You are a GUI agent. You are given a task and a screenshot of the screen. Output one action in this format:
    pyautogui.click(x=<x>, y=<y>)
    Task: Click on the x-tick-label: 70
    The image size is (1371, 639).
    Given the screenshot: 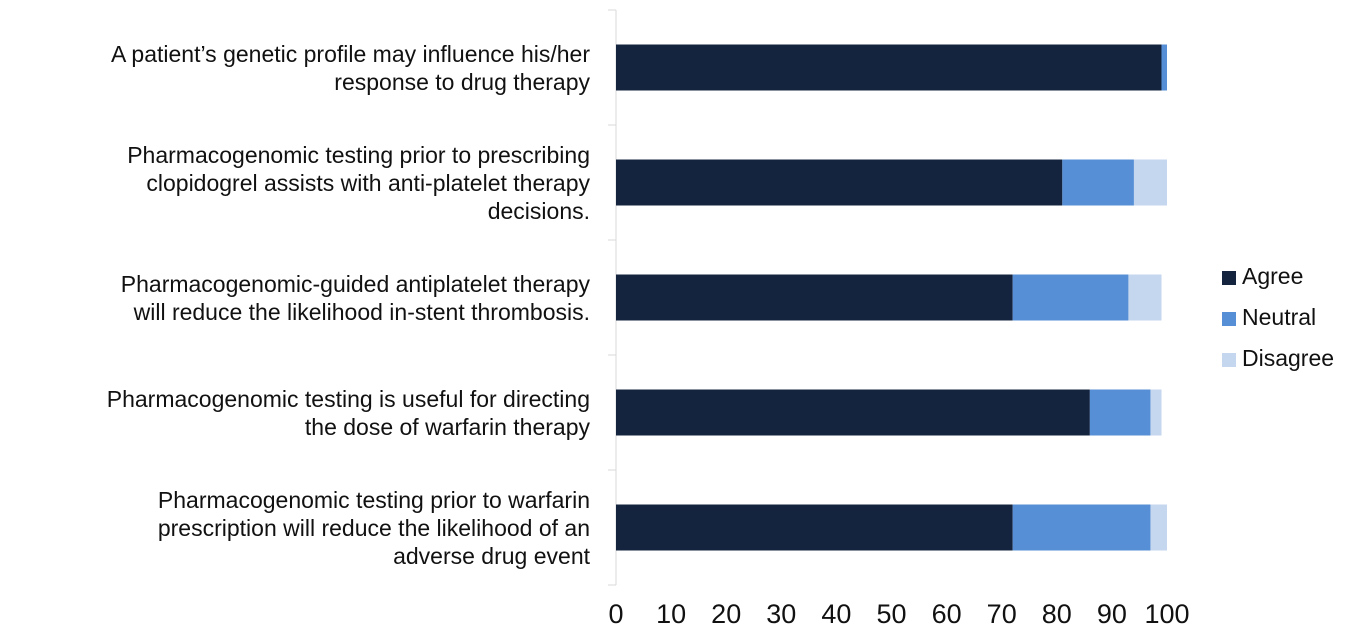 What is the action you would take?
    pyautogui.click(x=1002, y=614)
    